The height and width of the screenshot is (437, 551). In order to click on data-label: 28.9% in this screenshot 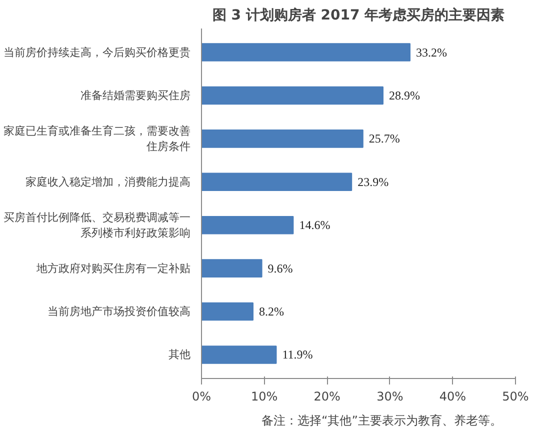, I will do `click(404, 95)`.